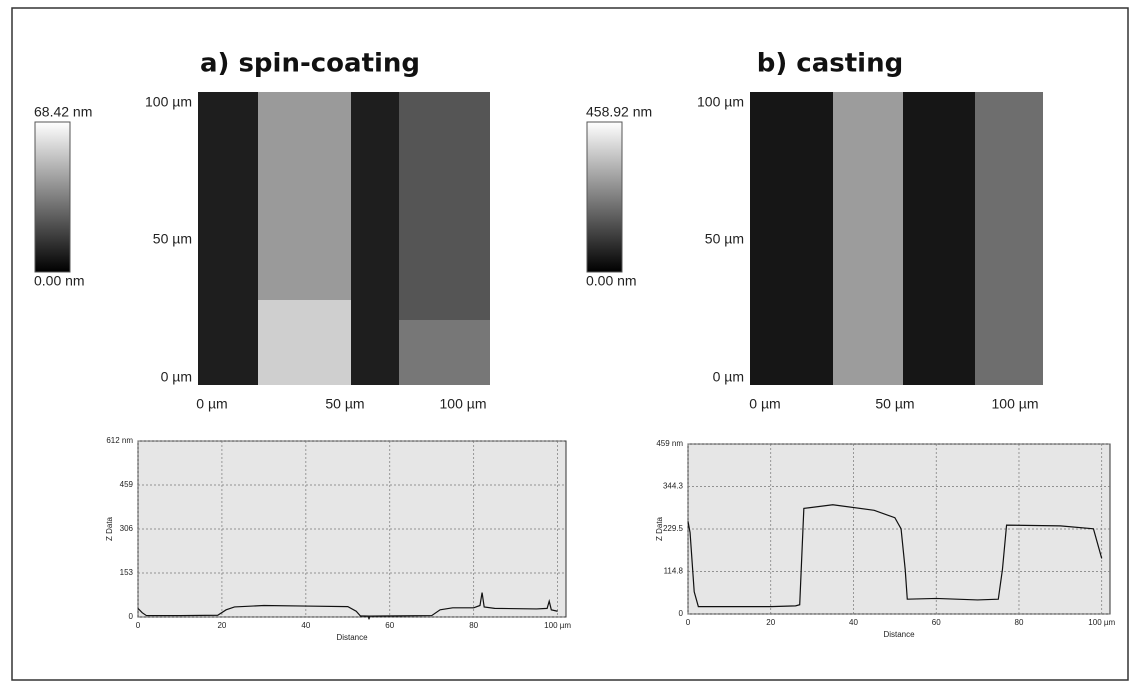 This screenshot has height=700, width=1142. What do you see at coordinates (830, 64) in the screenshot?
I see `panel-title: b) casting` at bounding box center [830, 64].